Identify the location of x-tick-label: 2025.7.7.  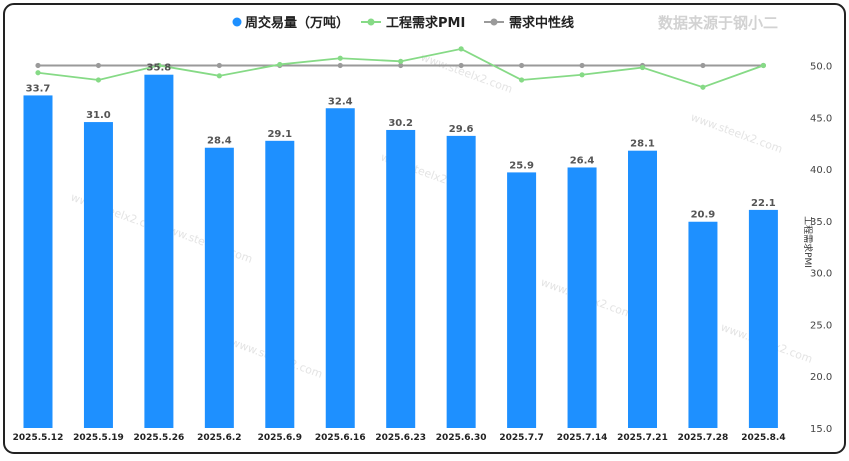
(521, 438).